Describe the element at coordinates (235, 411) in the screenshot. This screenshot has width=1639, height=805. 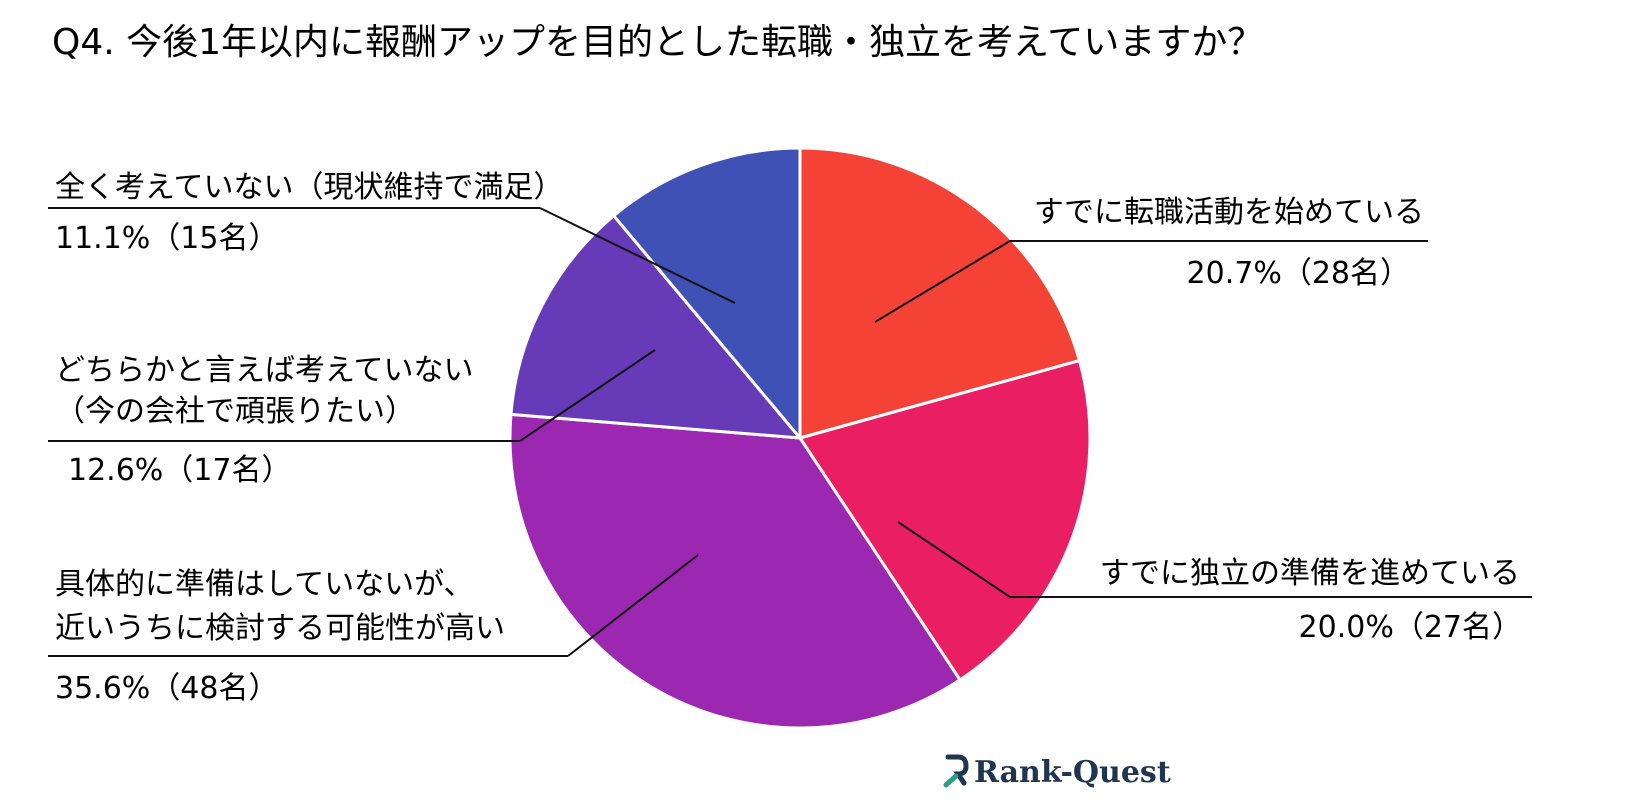
I see `slice-label: （今の会社で頑張りたい）` at that location.